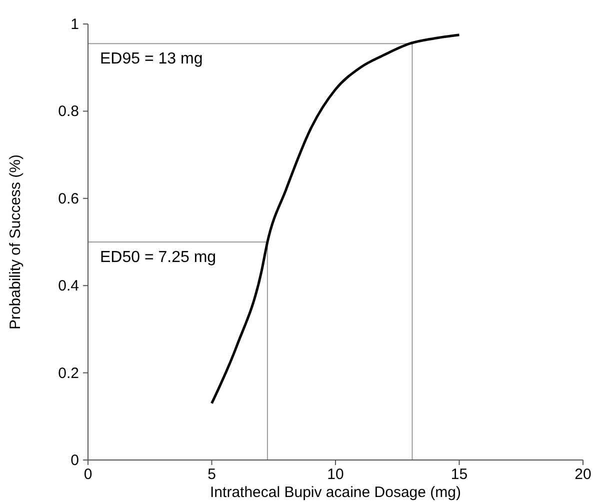 The height and width of the screenshot is (502, 599). Describe the element at coordinates (158, 257) in the screenshot. I see `ref-line-label: ED50 = 7.25 mg` at that location.